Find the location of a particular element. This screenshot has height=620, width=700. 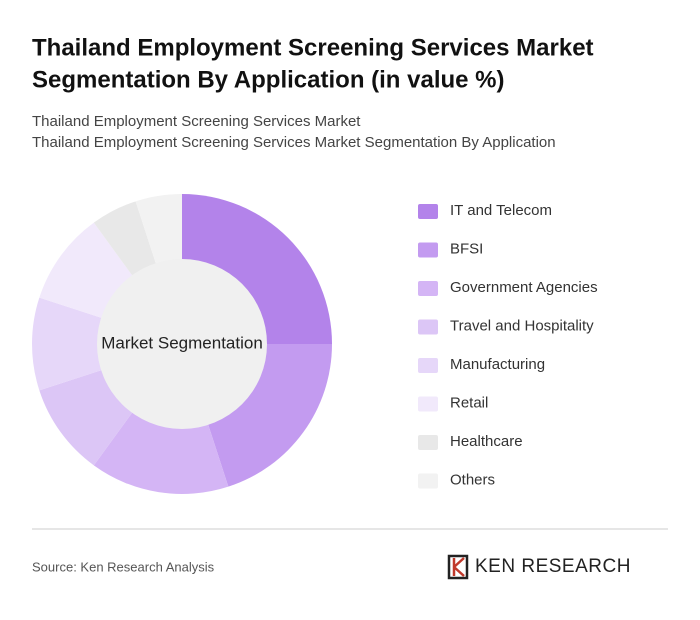

donut-hole is located at coordinates (182, 344).